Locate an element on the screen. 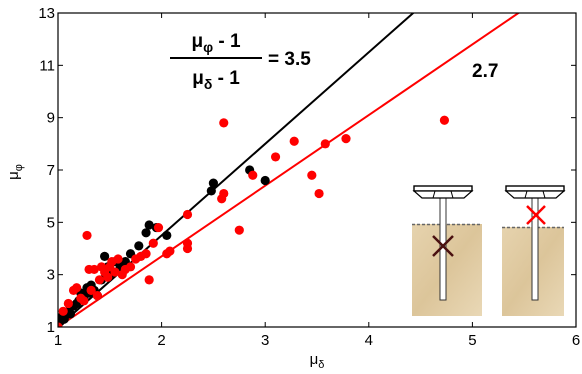  pile-illustration-right is located at coordinates (534, 250).